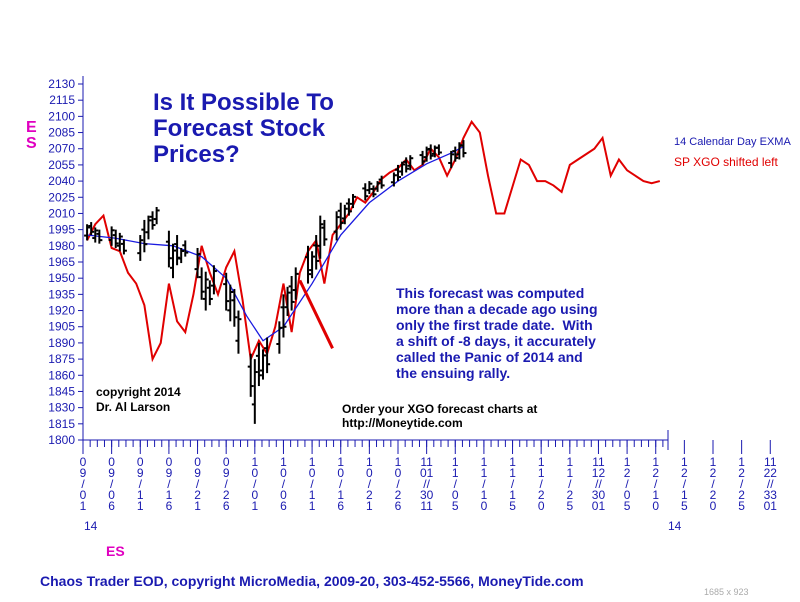  I want to click on y-tick-label: 1905, so click(61, 327).